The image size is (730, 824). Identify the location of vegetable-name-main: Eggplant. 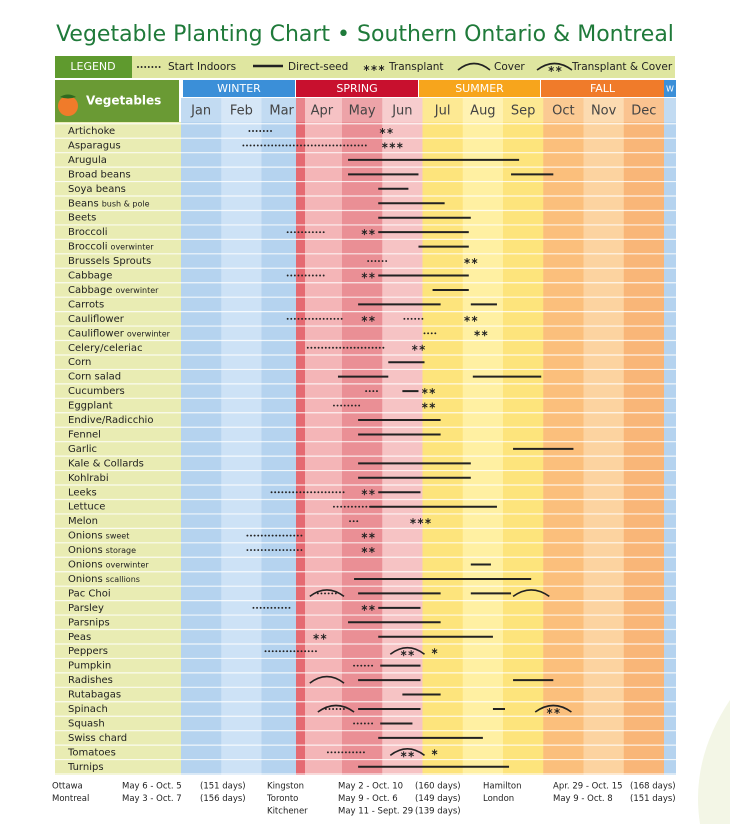
(90, 406).